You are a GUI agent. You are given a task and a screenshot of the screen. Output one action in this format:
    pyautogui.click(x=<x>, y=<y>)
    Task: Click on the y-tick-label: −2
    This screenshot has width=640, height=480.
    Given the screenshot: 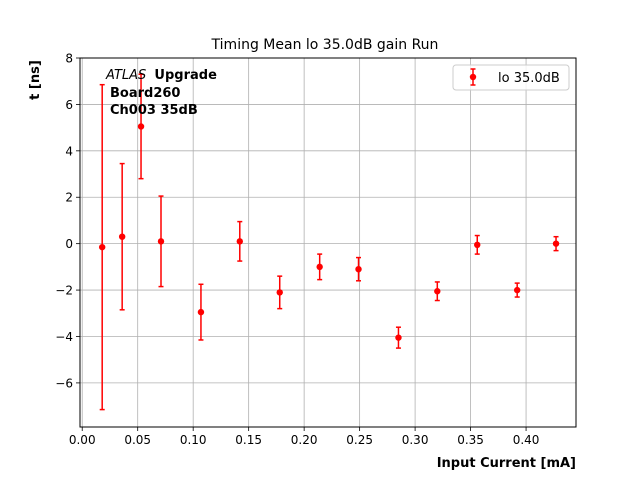 What is the action you would take?
    pyautogui.click(x=64, y=291)
    